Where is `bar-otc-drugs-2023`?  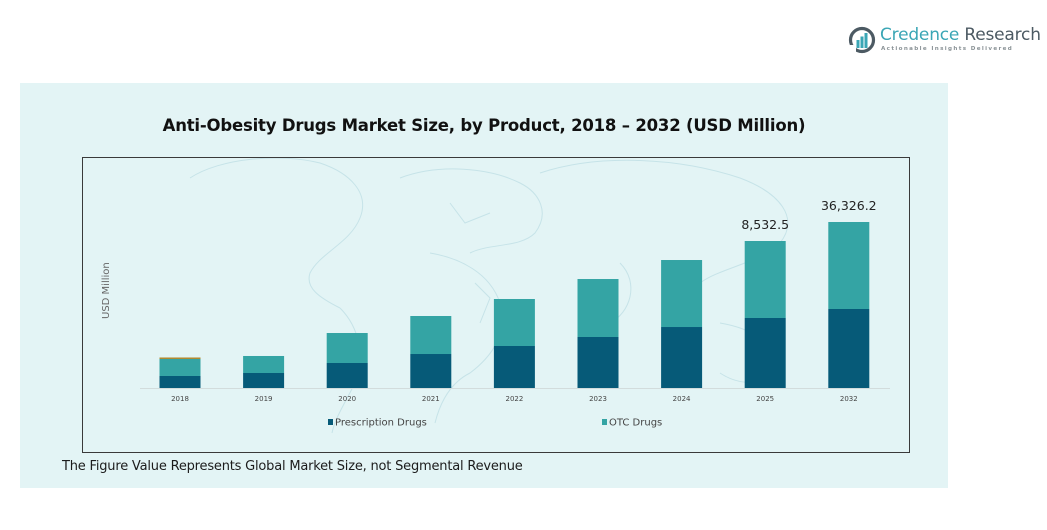 bar-otc-drugs-2023 is located at coordinates (598, 308).